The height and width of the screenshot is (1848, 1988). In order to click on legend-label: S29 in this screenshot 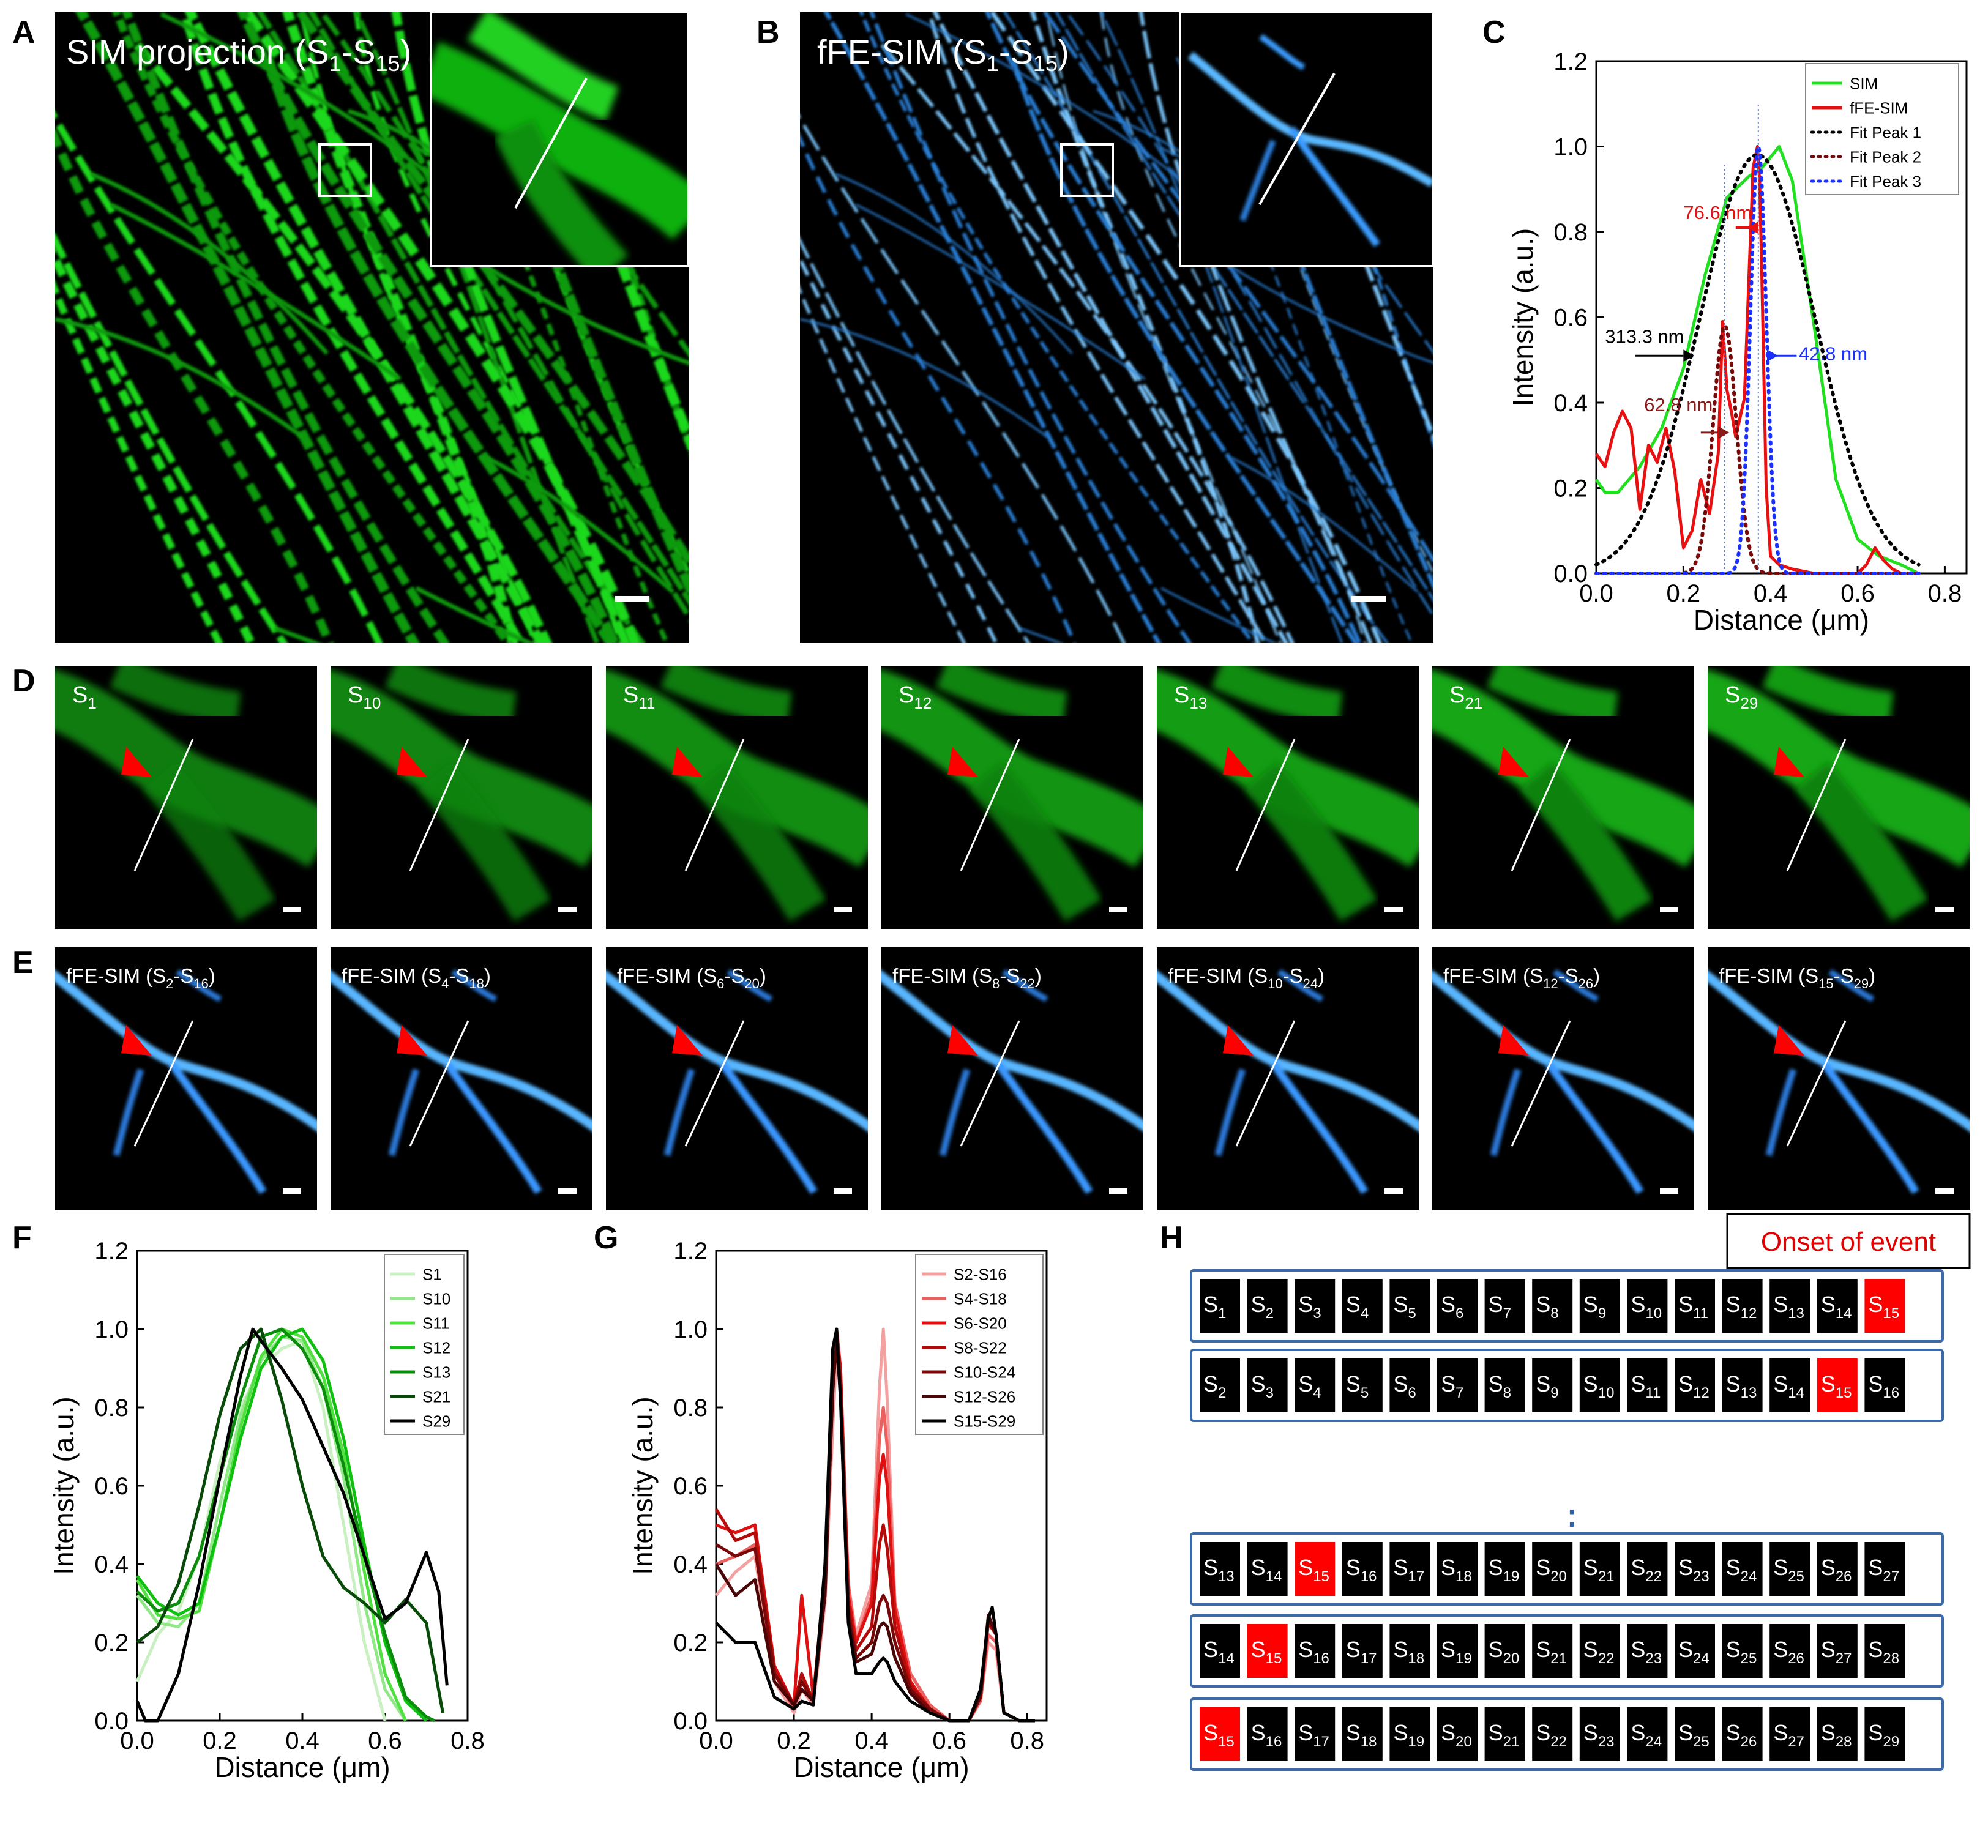, I will do `click(436, 1421)`.